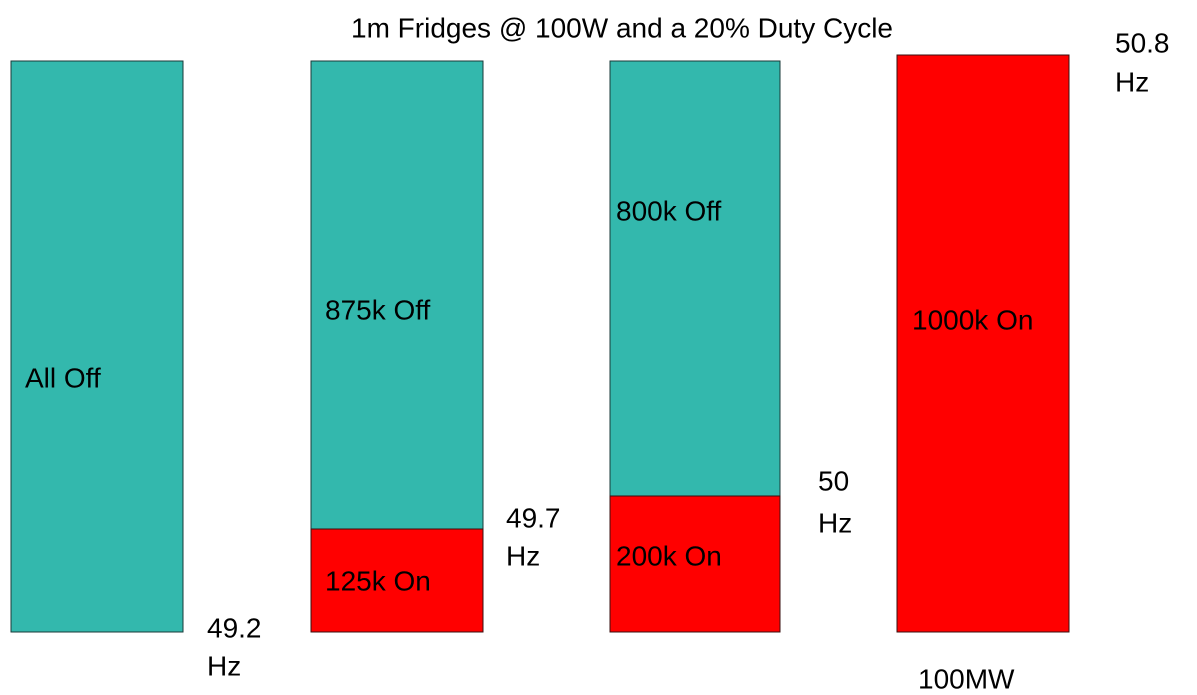 This screenshot has width=1197, height=695. What do you see at coordinates (669, 555) in the screenshot?
I see `segment-label: 200k On` at bounding box center [669, 555].